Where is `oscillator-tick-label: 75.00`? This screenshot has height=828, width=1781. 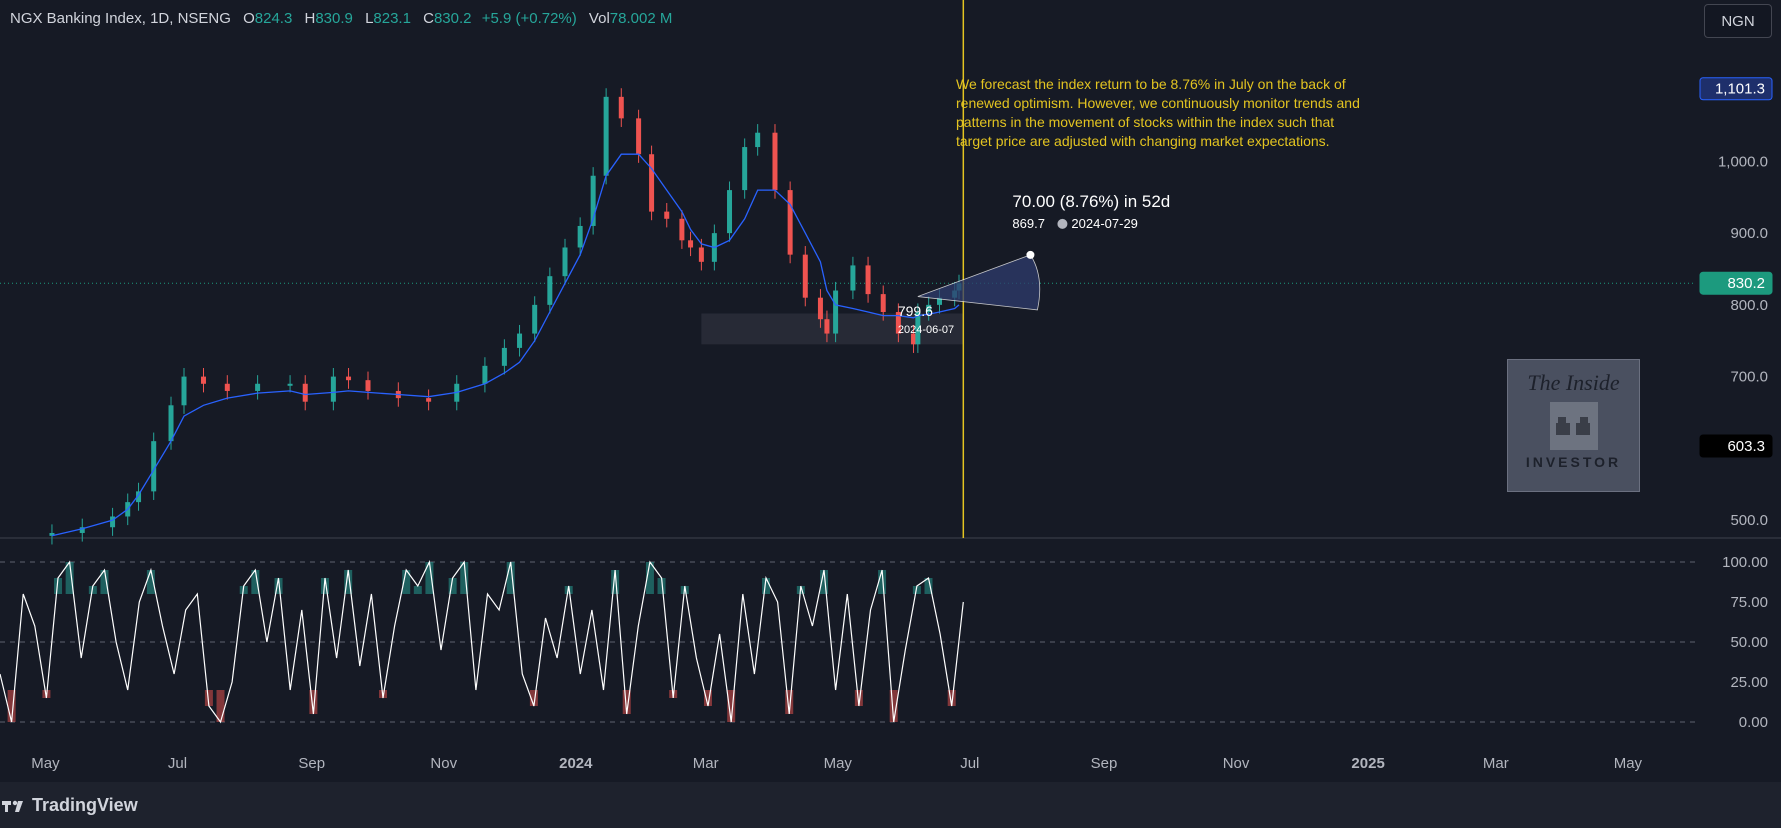
oscillator-tick-label: 75.00 is located at coordinates (1749, 602).